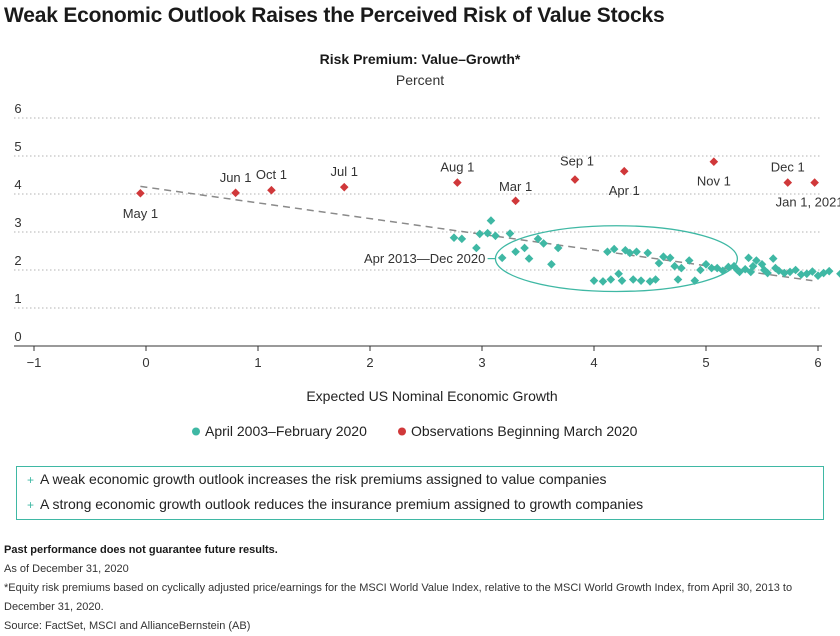 The image size is (840, 636). What do you see at coordinates (402, 431) in the screenshot?
I see `legend-marker` at bounding box center [402, 431].